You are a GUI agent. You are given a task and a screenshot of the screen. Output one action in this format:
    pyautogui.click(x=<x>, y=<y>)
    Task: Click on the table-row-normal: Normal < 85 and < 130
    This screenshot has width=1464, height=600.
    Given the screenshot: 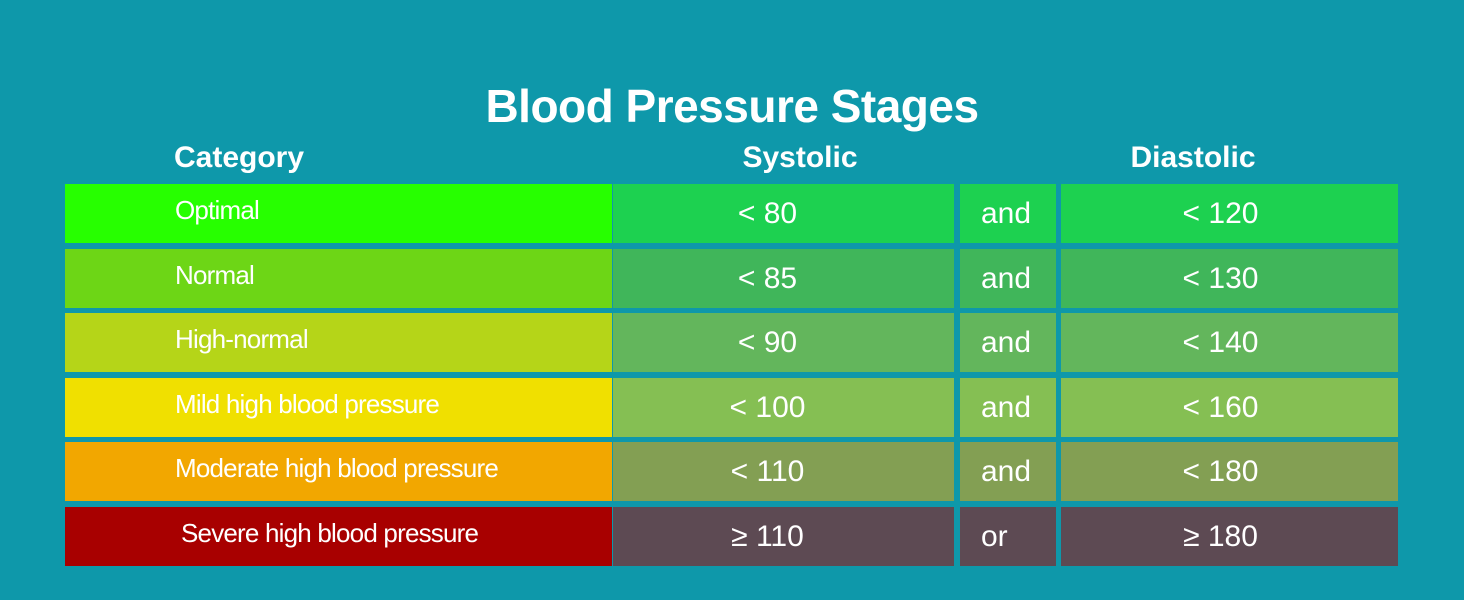 What is the action you would take?
    pyautogui.click(x=732, y=278)
    